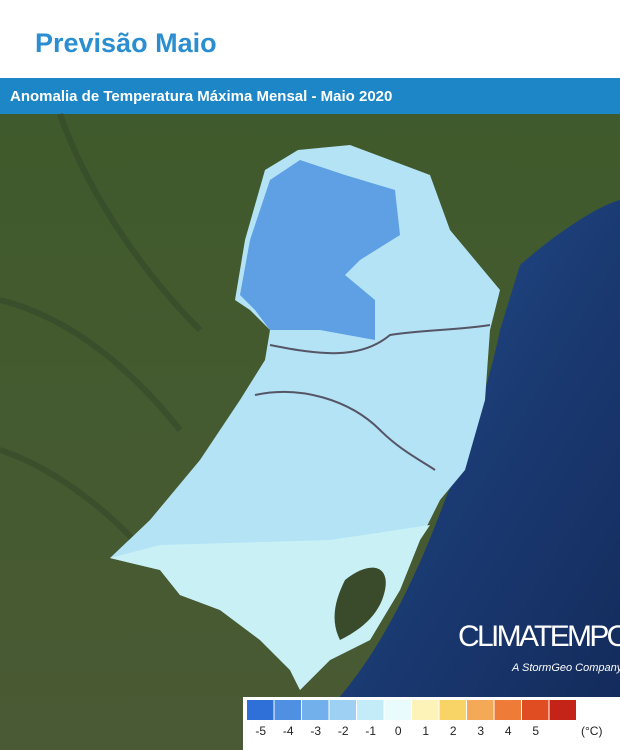  What do you see at coordinates (480, 731) in the screenshot?
I see `legend-label: 3` at bounding box center [480, 731].